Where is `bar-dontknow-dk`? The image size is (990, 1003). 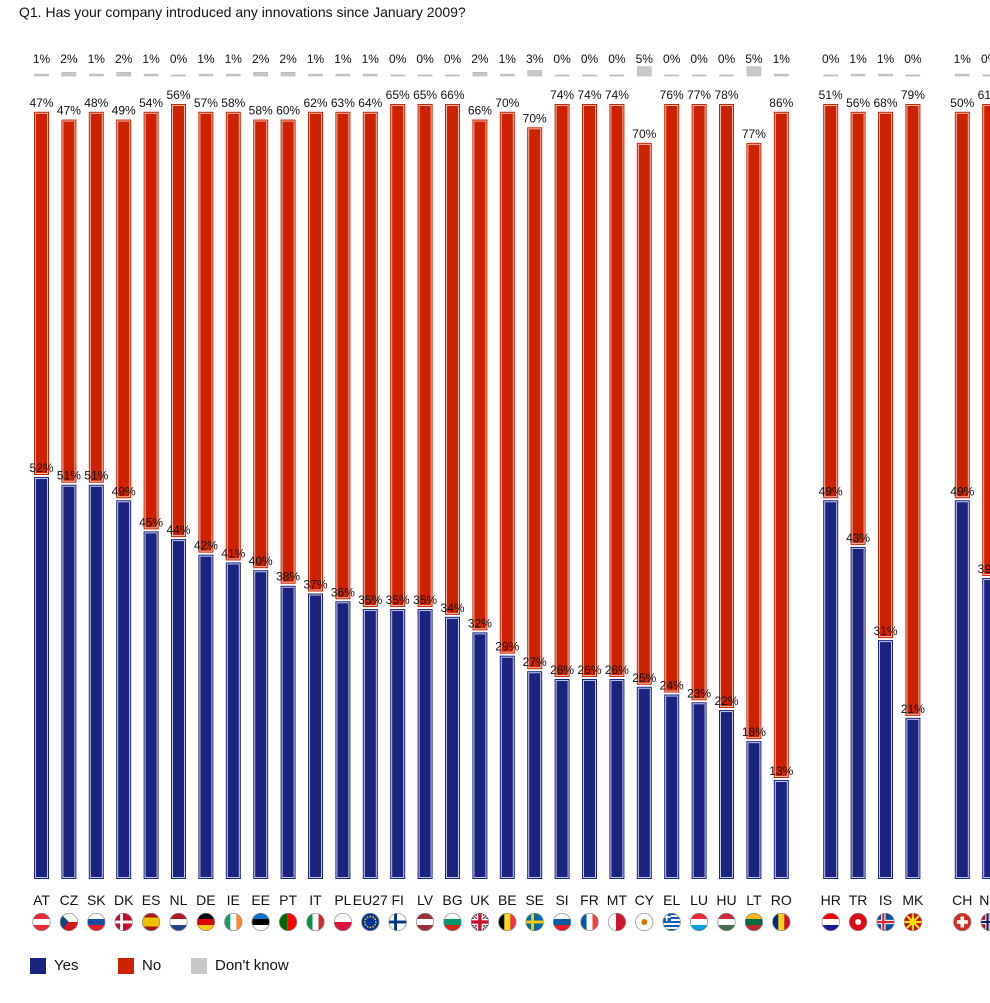
bar-dontknow-dk is located at coordinates (123, 74).